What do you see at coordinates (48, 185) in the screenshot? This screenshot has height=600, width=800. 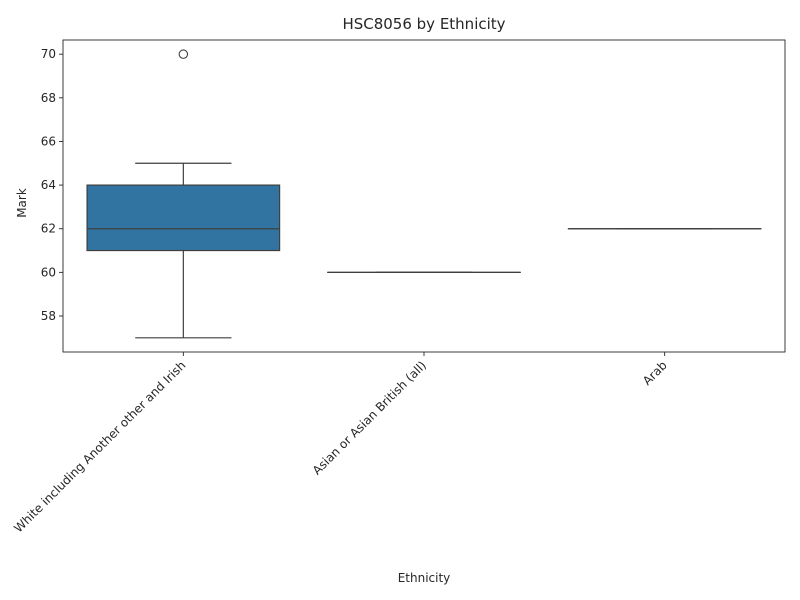 I see `y-tick-label: 64` at bounding box center [48, 185].